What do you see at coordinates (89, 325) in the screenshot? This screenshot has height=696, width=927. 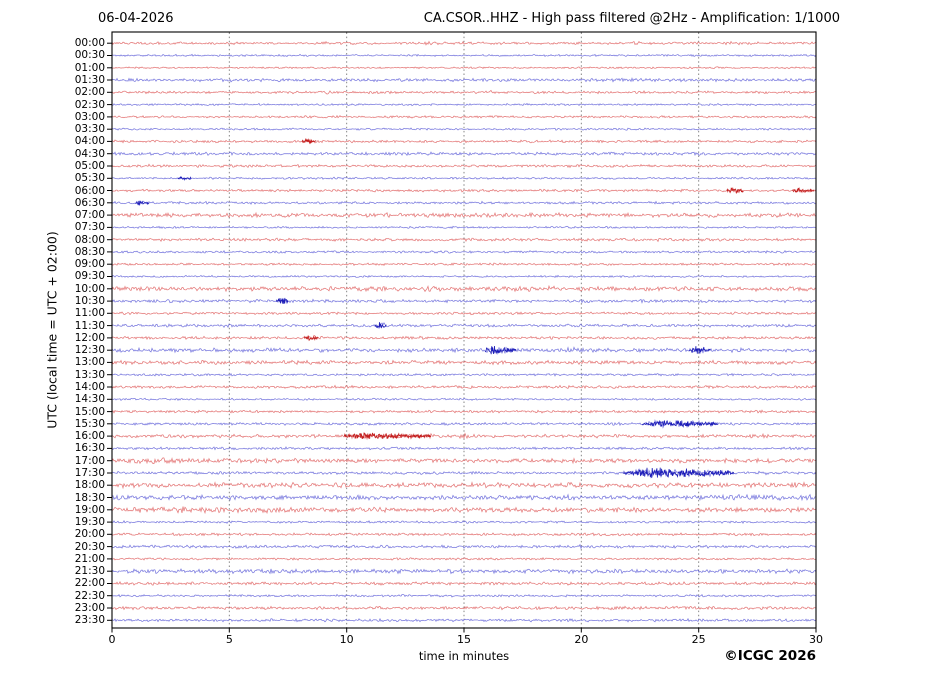 I see `row-time-label: 11:30` at bounding box center [89, 325].